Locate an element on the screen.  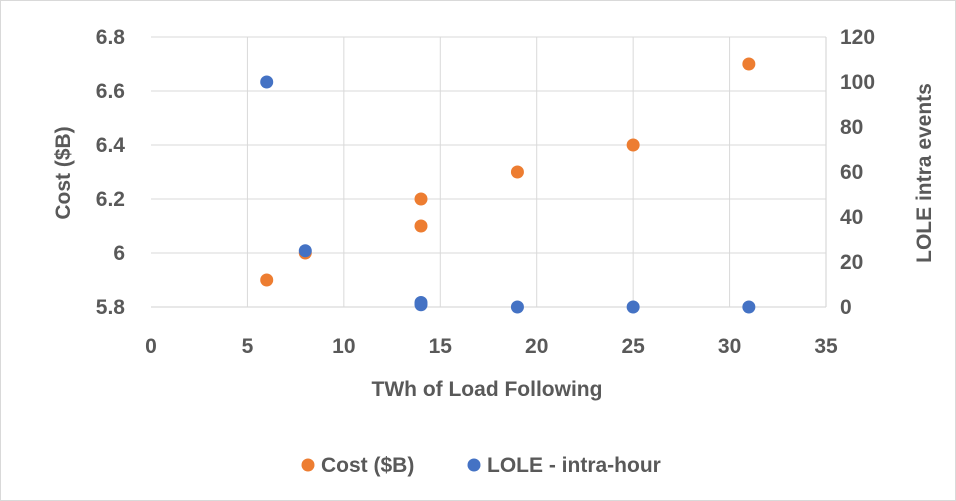
legend-item-cost: Cost ($B) is located at coordinates (357, 465).